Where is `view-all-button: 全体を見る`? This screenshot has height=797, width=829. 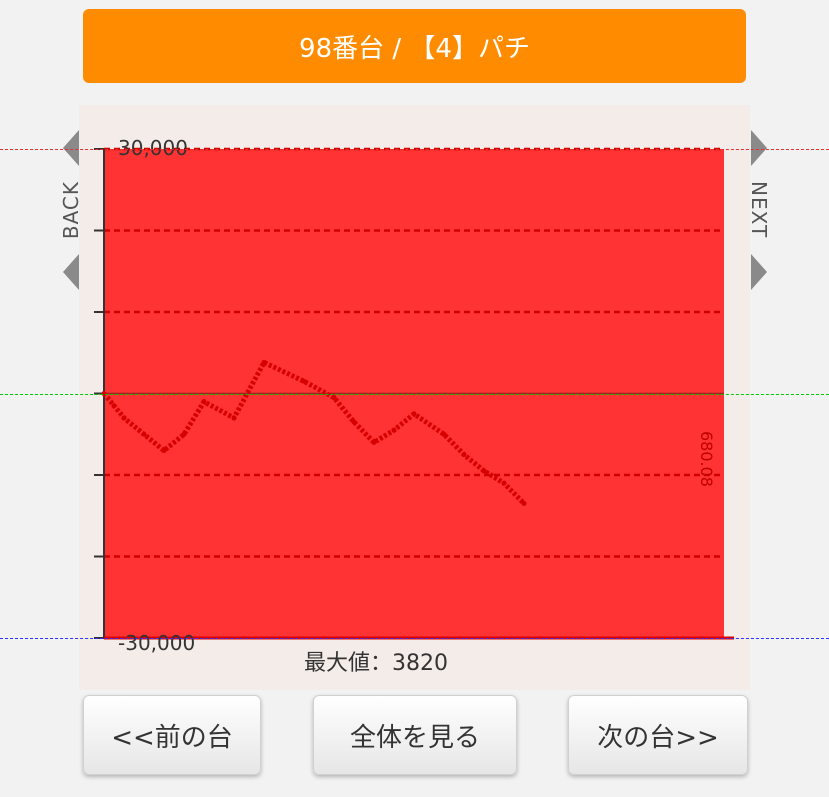
view-all-button: 全体を見る is located at coordinates (415, 735).